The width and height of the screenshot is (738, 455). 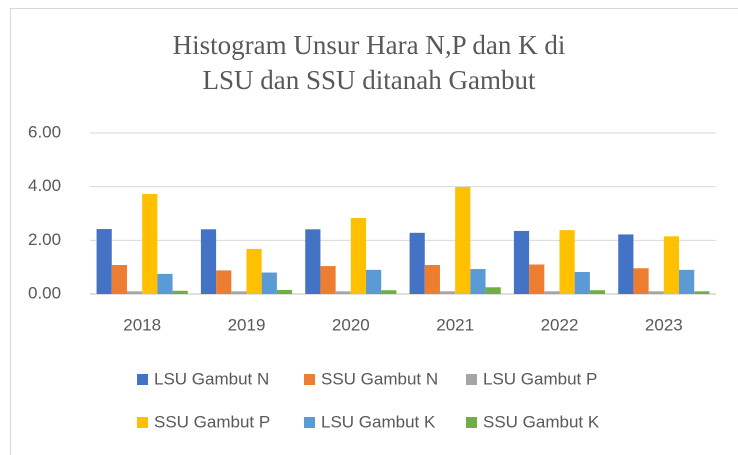 What do you see at coordinates (247, 324) in the screenshot?
I see `x-tick-label: 2019` at bounding box center [247, 324].